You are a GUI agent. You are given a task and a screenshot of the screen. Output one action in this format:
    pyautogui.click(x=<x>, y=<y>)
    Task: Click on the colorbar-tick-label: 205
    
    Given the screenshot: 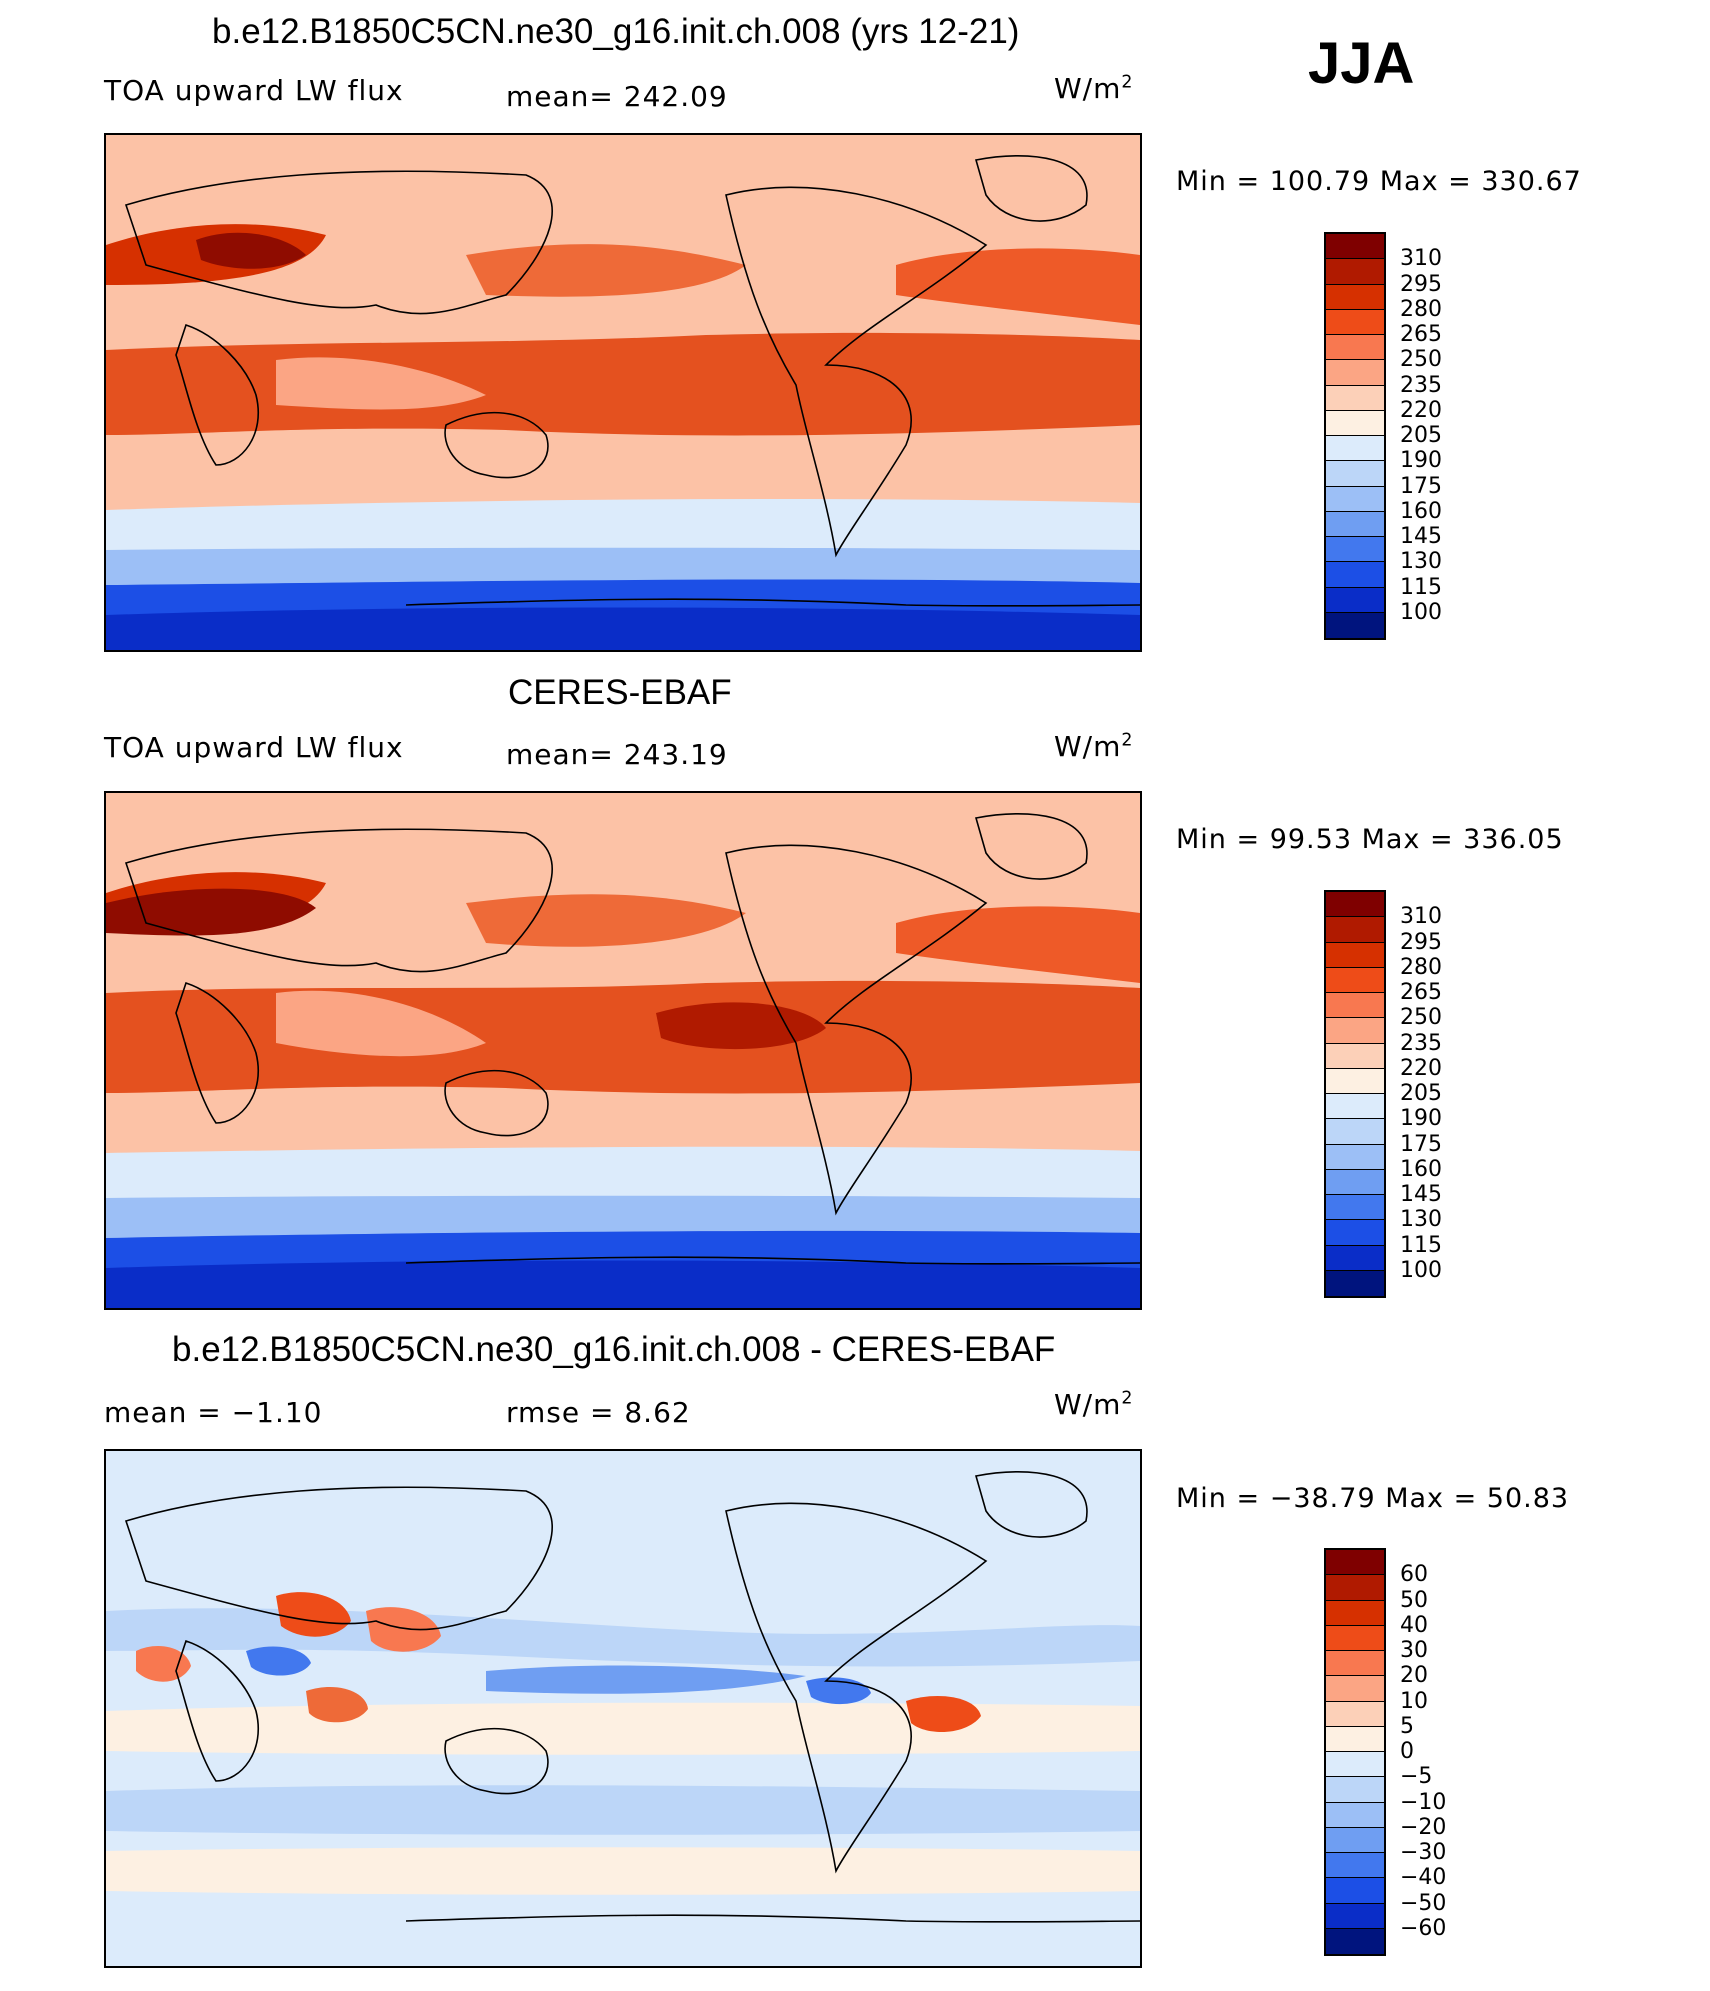 What is the action you would take?
    pyautogui.click(x=1421, y=435)
    